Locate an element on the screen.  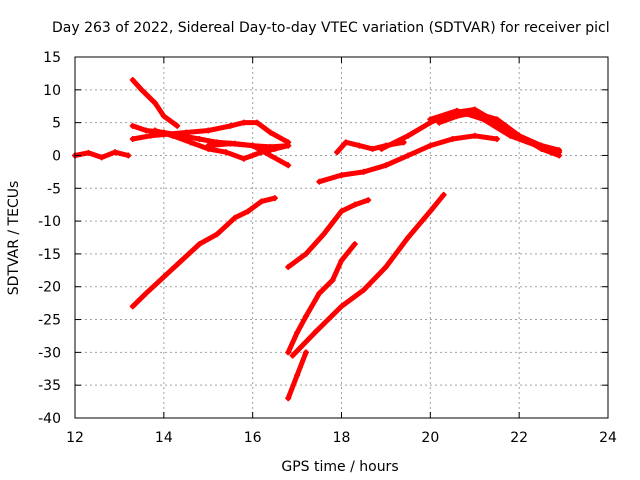
x-axis-label: GPS time / hours is located at coordinates (339, 467).